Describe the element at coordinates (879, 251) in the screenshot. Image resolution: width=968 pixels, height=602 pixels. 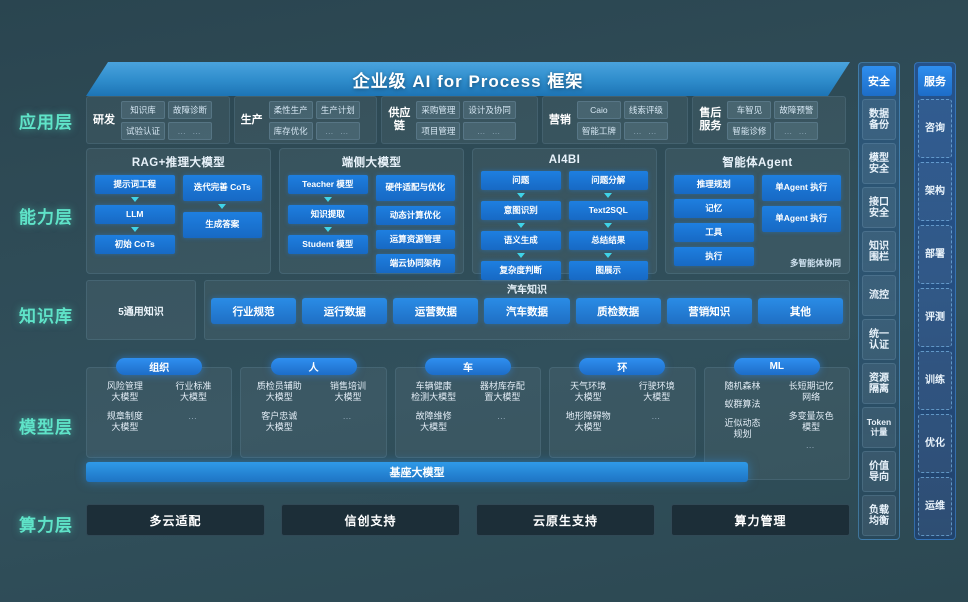
I see `sidebar-security-item: 知识 围栏` at that location.